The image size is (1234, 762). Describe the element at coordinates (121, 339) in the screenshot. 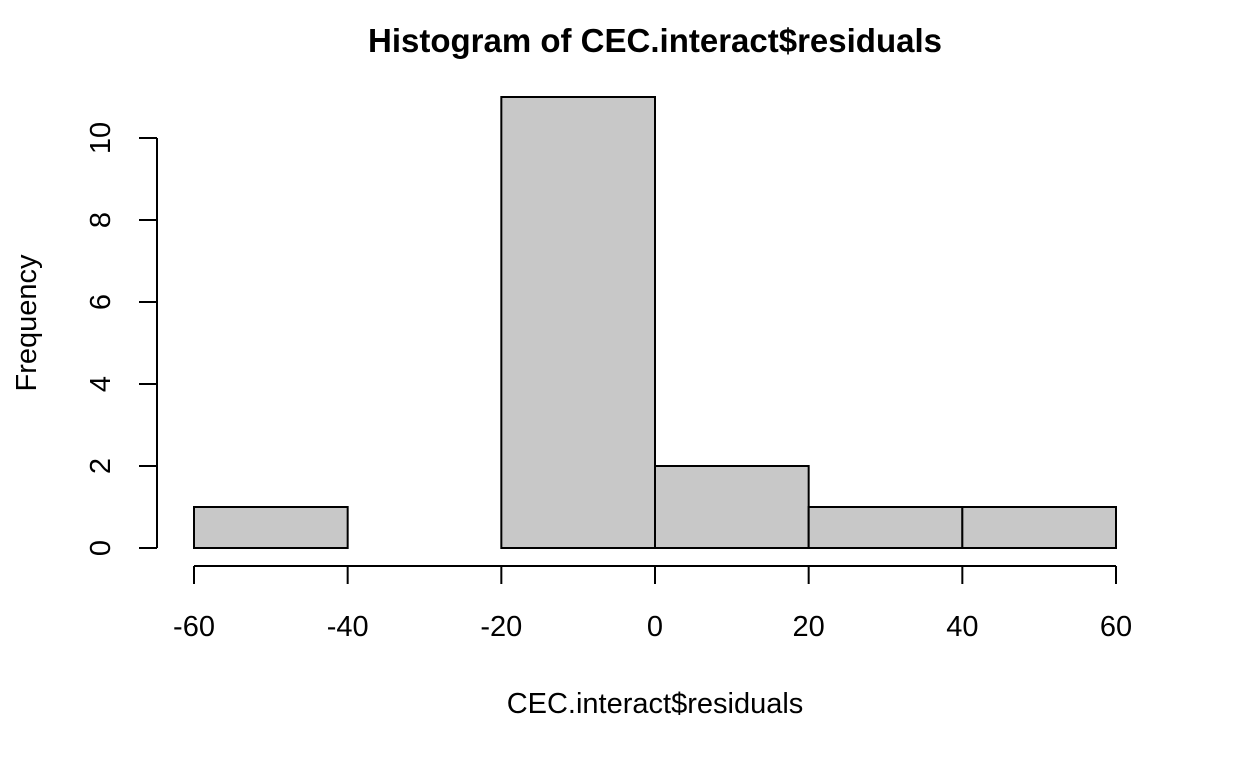

I see `y-axis: 0 2 4 6 8 10` at that location.